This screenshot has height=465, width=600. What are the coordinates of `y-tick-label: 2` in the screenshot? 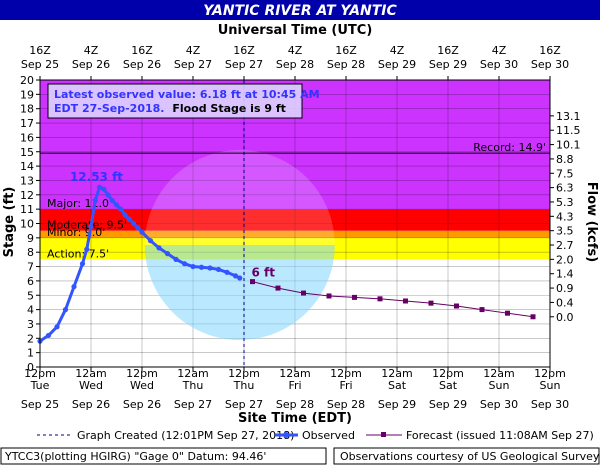 It's located at (30, 338).